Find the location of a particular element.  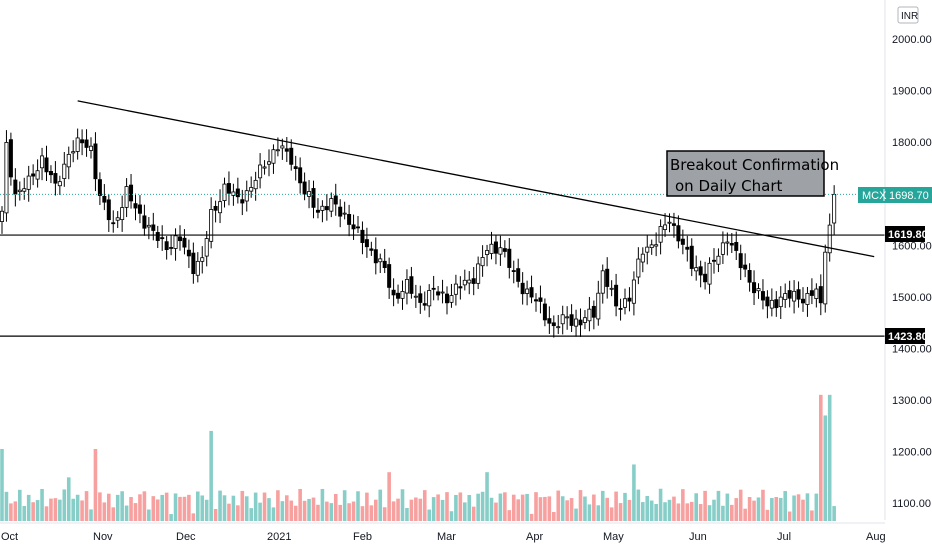

current-price-tag-bg is located at coordinates (895, 195).